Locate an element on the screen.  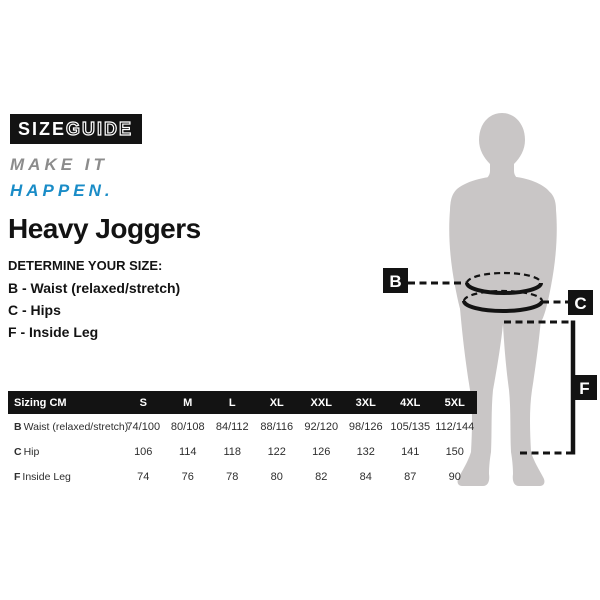
inside-leg-value-4xl: 87 is located at coordinates (410, 476).